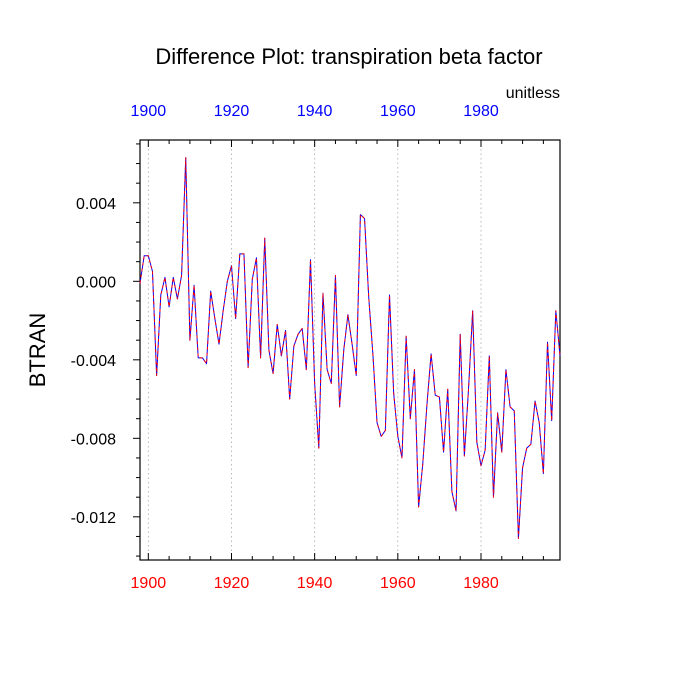 This screenshot has width=700, height=700. What do you see at coordinates (96, 282) in the screenshot?
I see `y-tick-label-1: 0.000` at bounding box center [96, 282].